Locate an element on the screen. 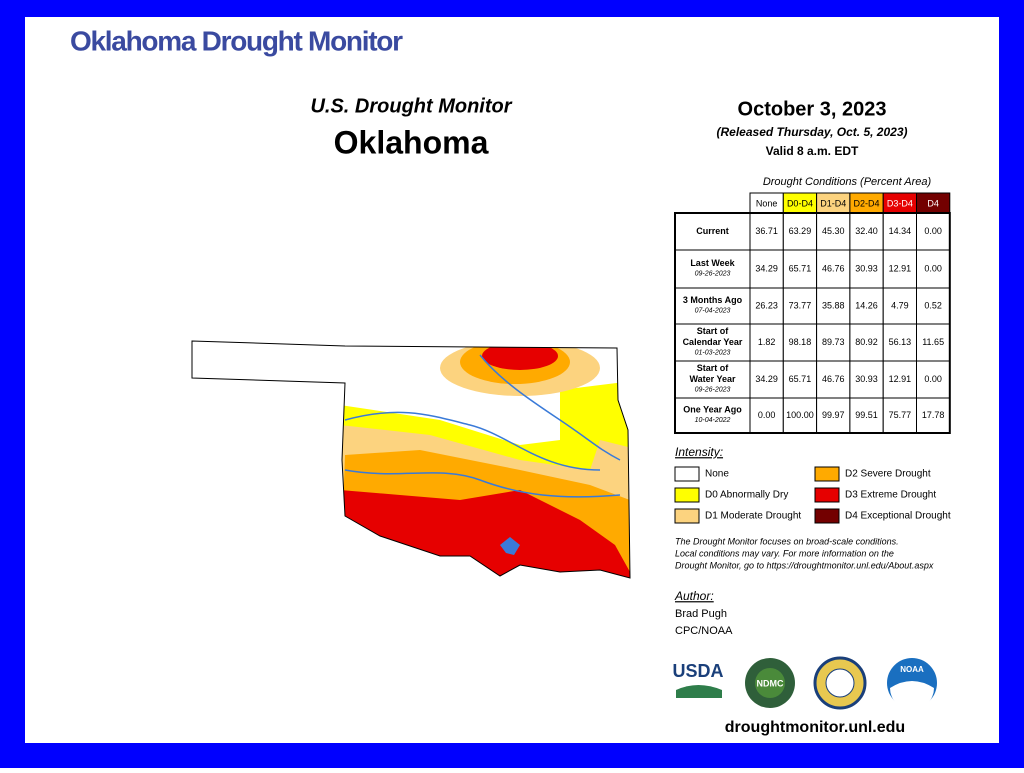 The image size is (1024, 773). legend-label: None is located at coordinates (717, 474).